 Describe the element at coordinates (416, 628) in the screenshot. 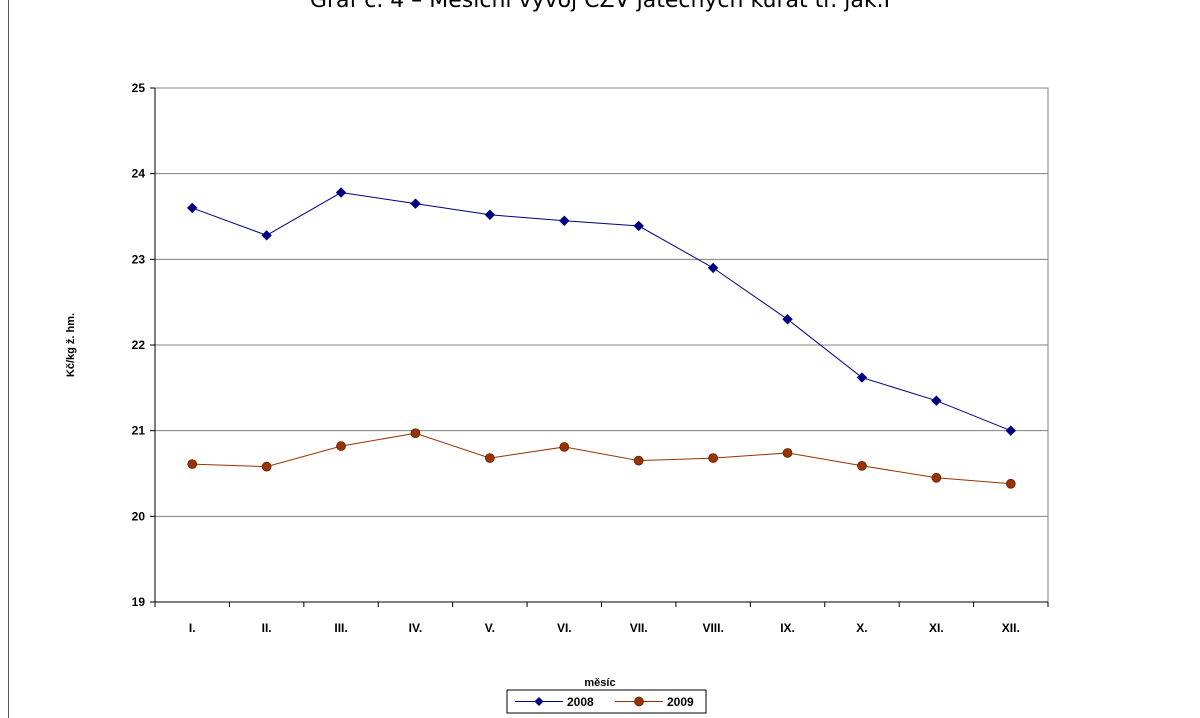

I see `x-tick-label-4: IV.` at that location.